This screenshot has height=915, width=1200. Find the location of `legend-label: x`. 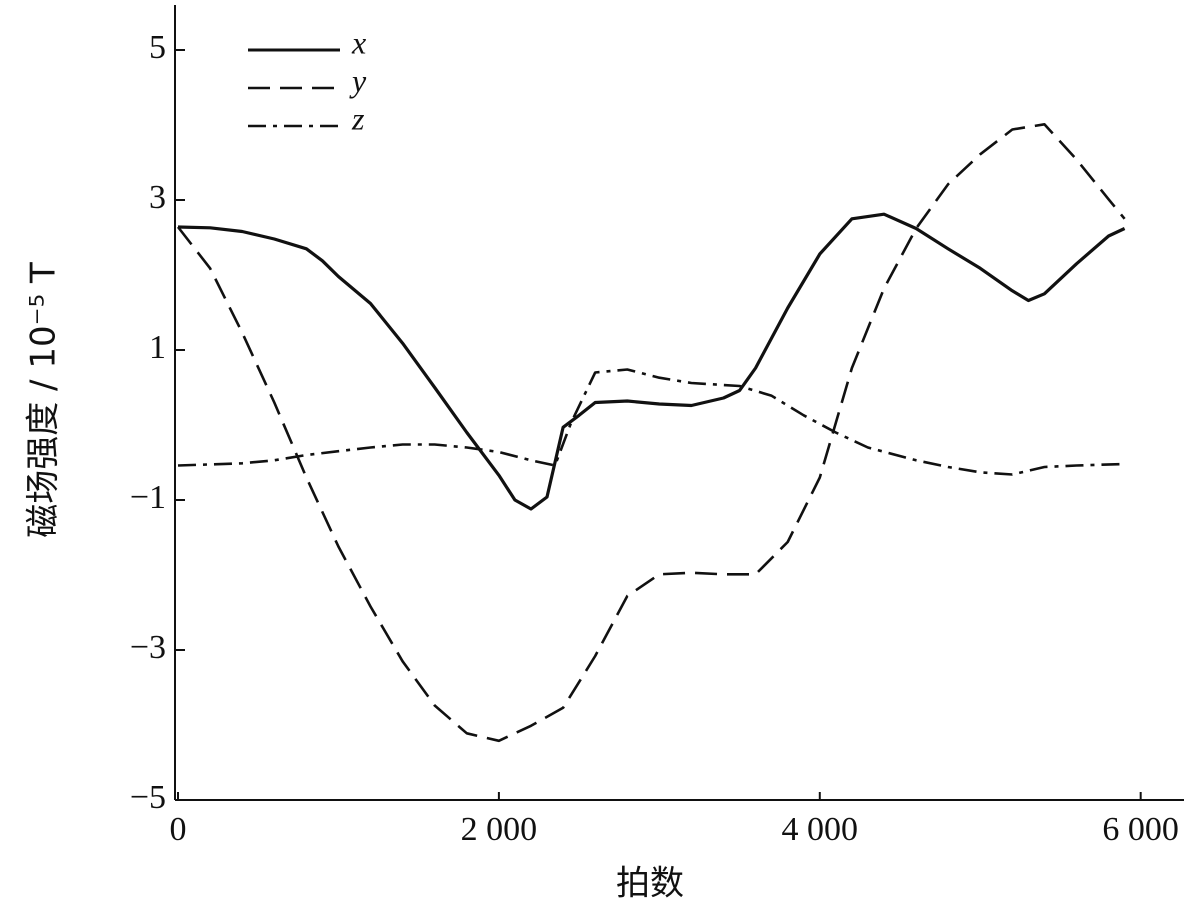

legend-label: x is located at coordinates (358, 42).